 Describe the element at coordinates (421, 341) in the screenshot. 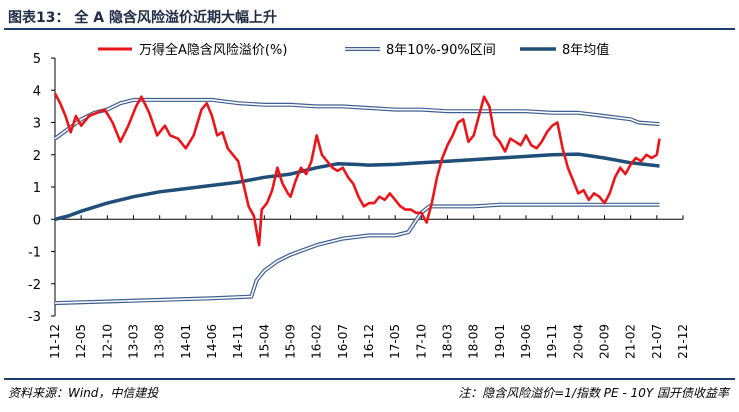

I see `x-tick-label: 17-10` at that location.